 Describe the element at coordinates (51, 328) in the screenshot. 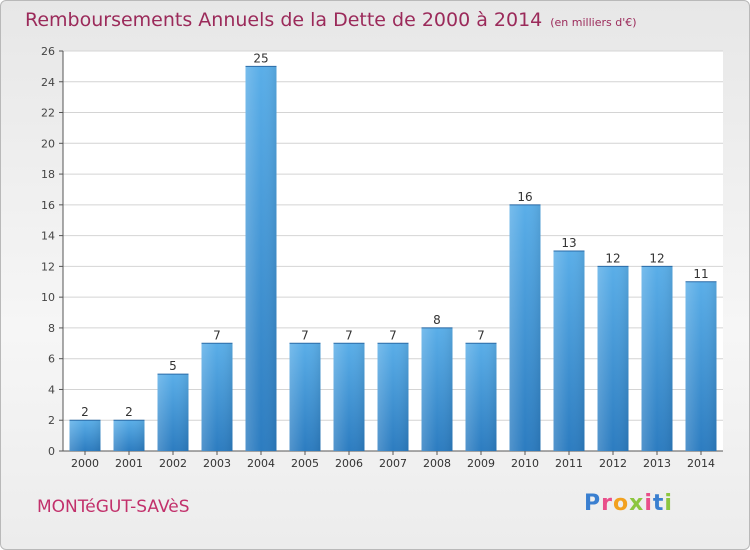

I see `y-tick-label: 8` at that location.